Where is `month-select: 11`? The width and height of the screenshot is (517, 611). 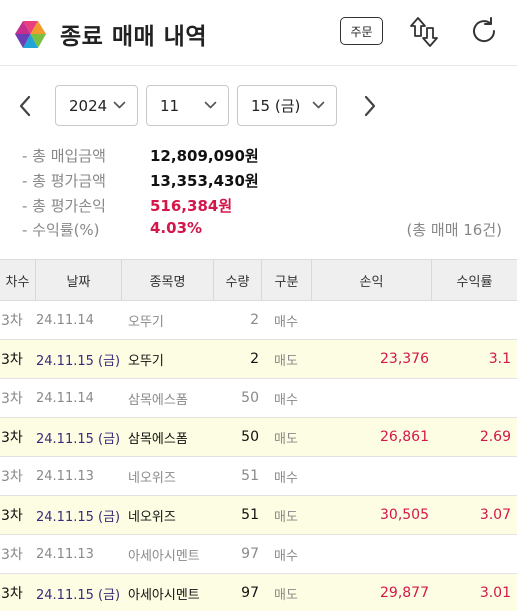
month-select: 11 is located at coordinates (187, 105).